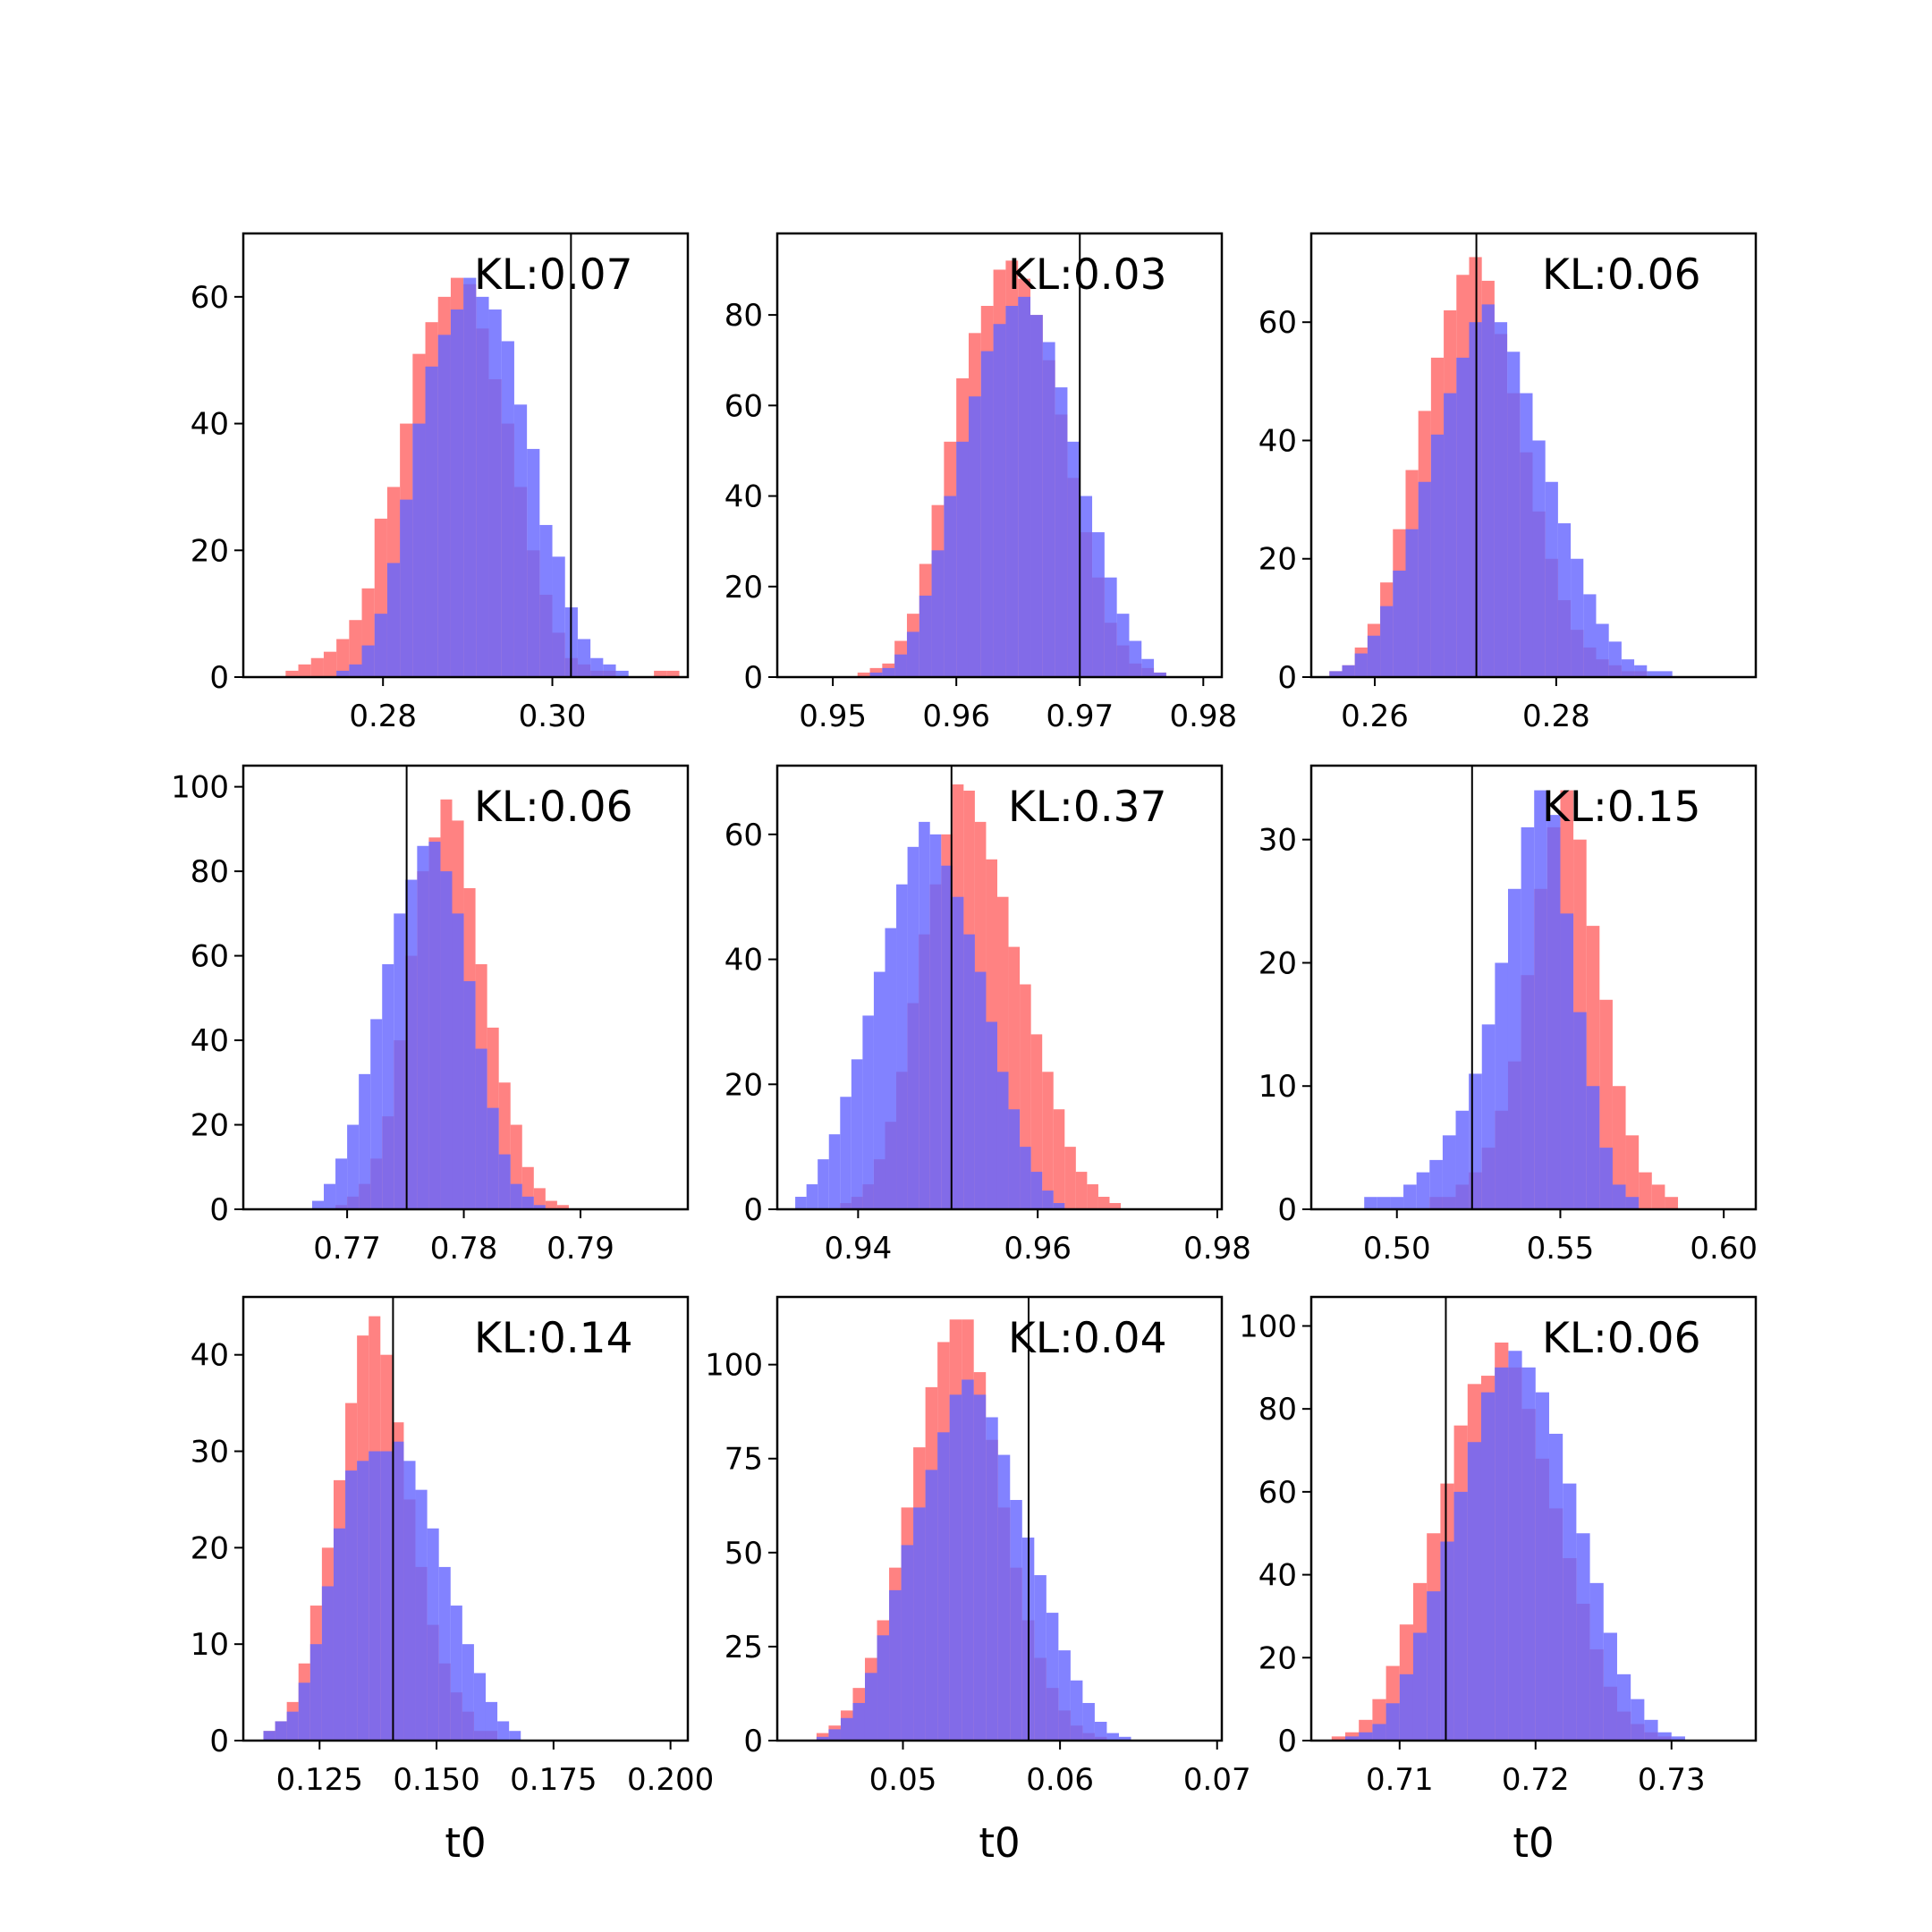 Image resolution: width=1932 pixels, height=1932 pixels. What do you see at coordinates (1672, 1780) in the screenshot?
I see `x-tick-label: 0.73` at bounding box center [1672, 1780].